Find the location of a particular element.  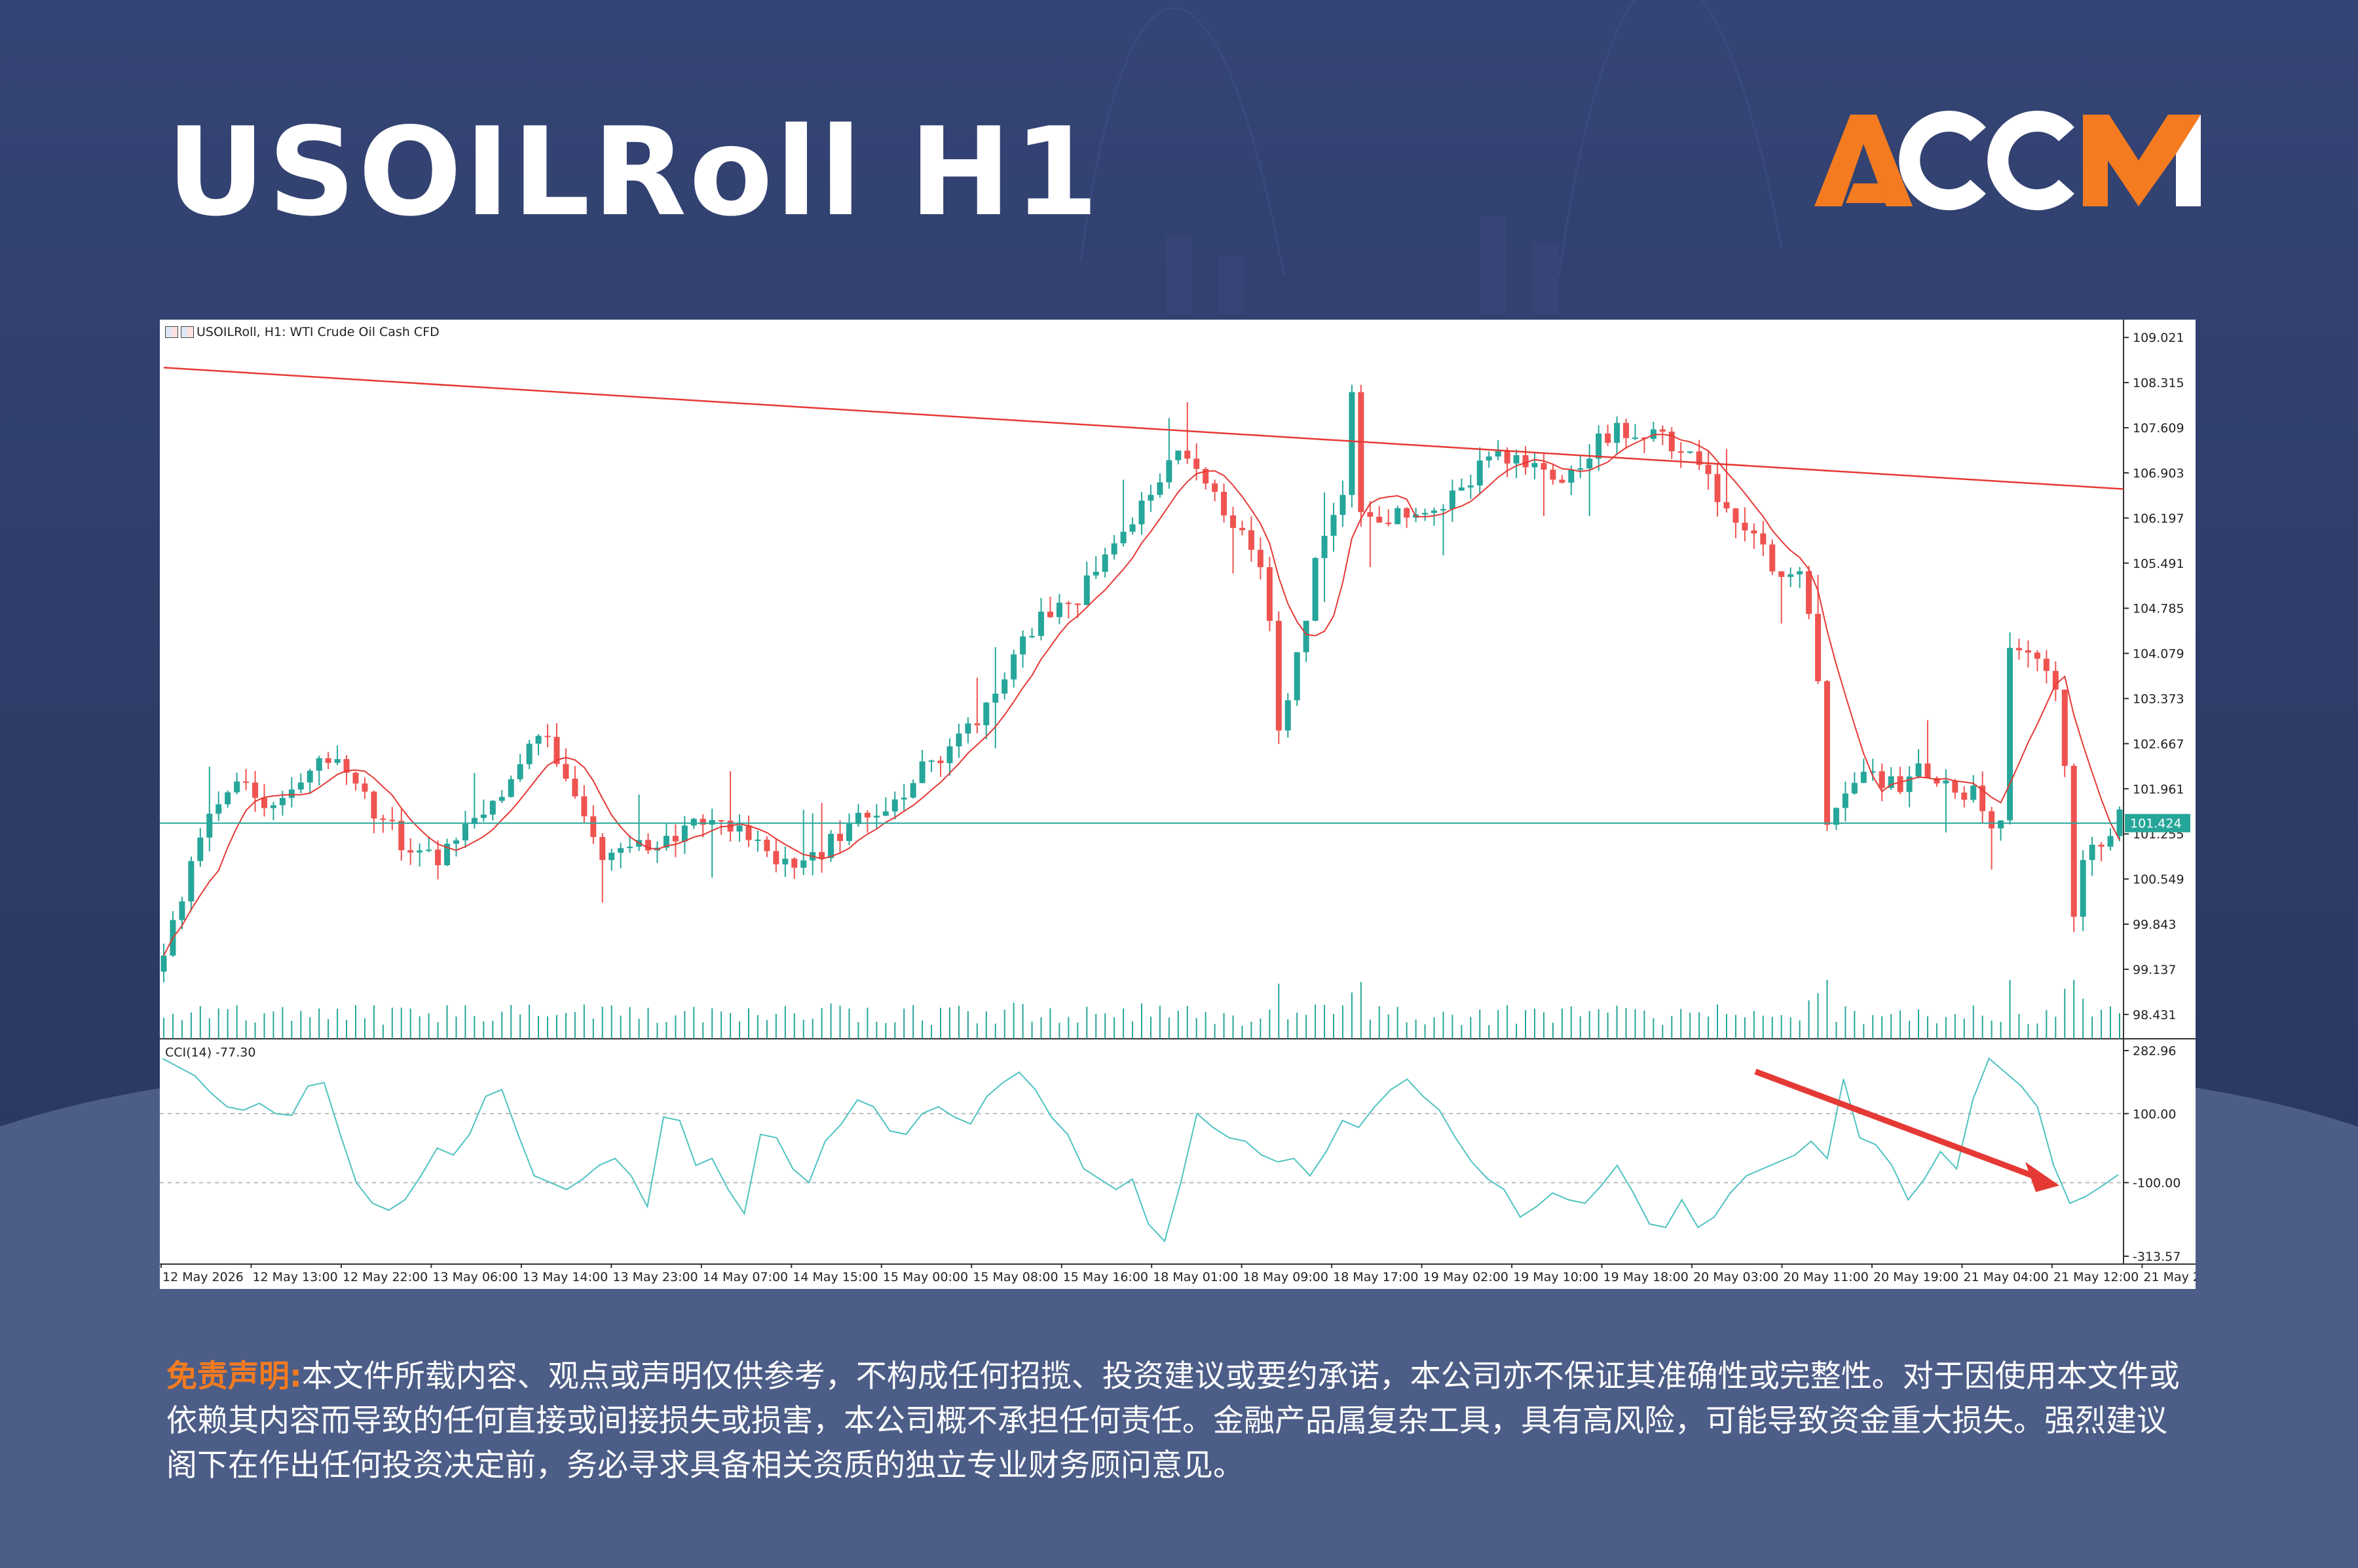

time-tick-label: 18 May 17:00 is located at coordinates (1375, 1277).